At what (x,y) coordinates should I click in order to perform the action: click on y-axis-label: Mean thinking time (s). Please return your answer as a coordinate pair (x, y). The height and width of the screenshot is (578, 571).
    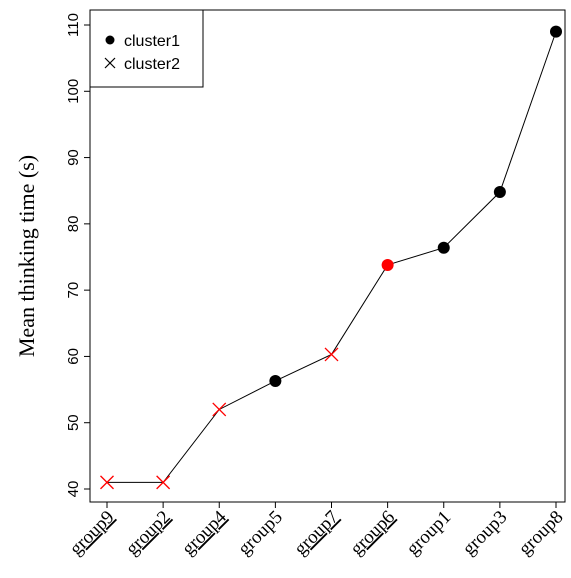
    Looking at the image, I should click on (26, 256).